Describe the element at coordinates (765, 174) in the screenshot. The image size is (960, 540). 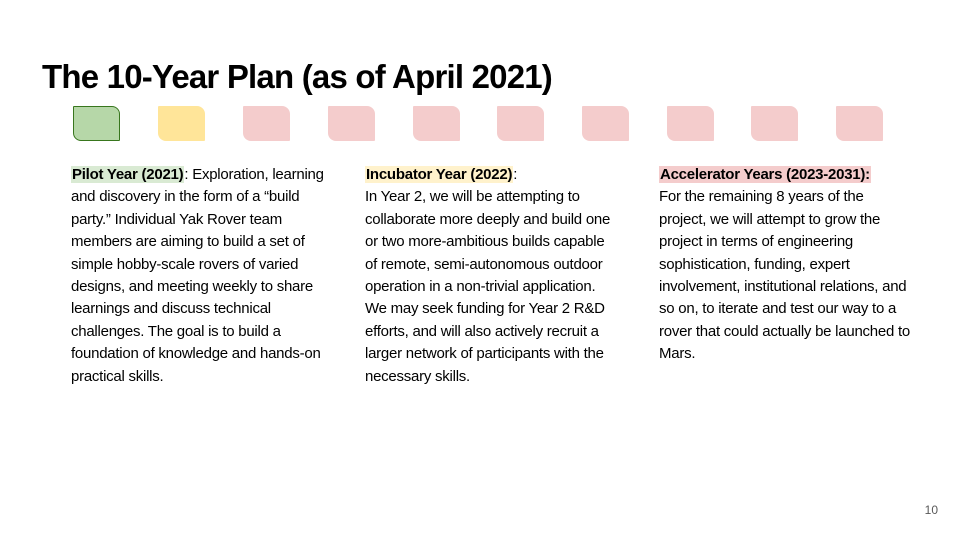
I see `accelerator-years-heading: Accelerator Years (2023-2031):` at that location.